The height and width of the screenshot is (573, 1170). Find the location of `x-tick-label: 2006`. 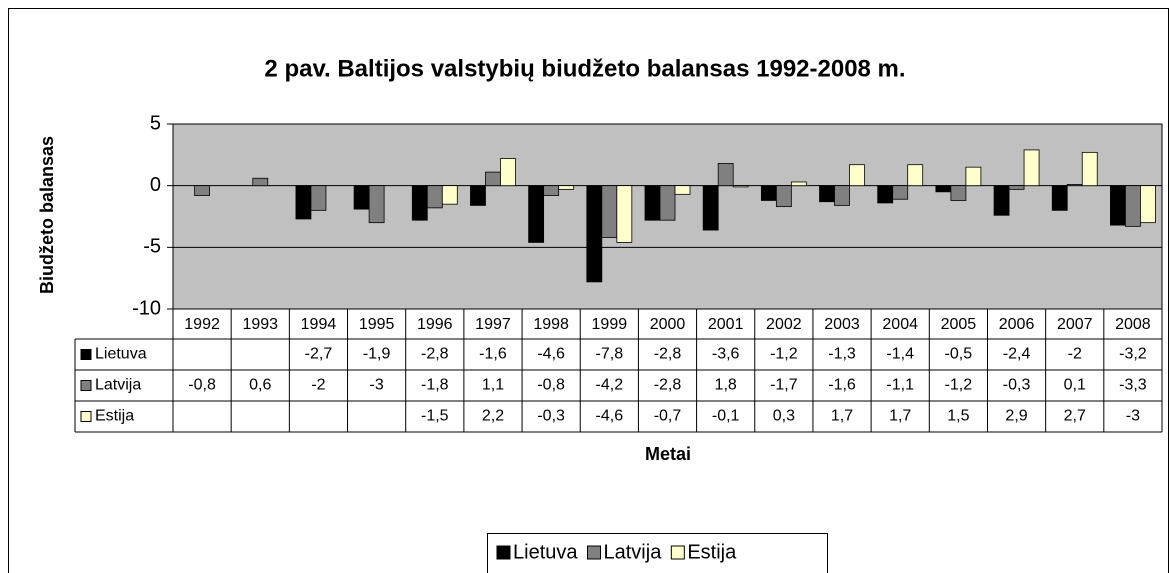

x-tick-label: 2006 is located at coordinates (1017, 324).